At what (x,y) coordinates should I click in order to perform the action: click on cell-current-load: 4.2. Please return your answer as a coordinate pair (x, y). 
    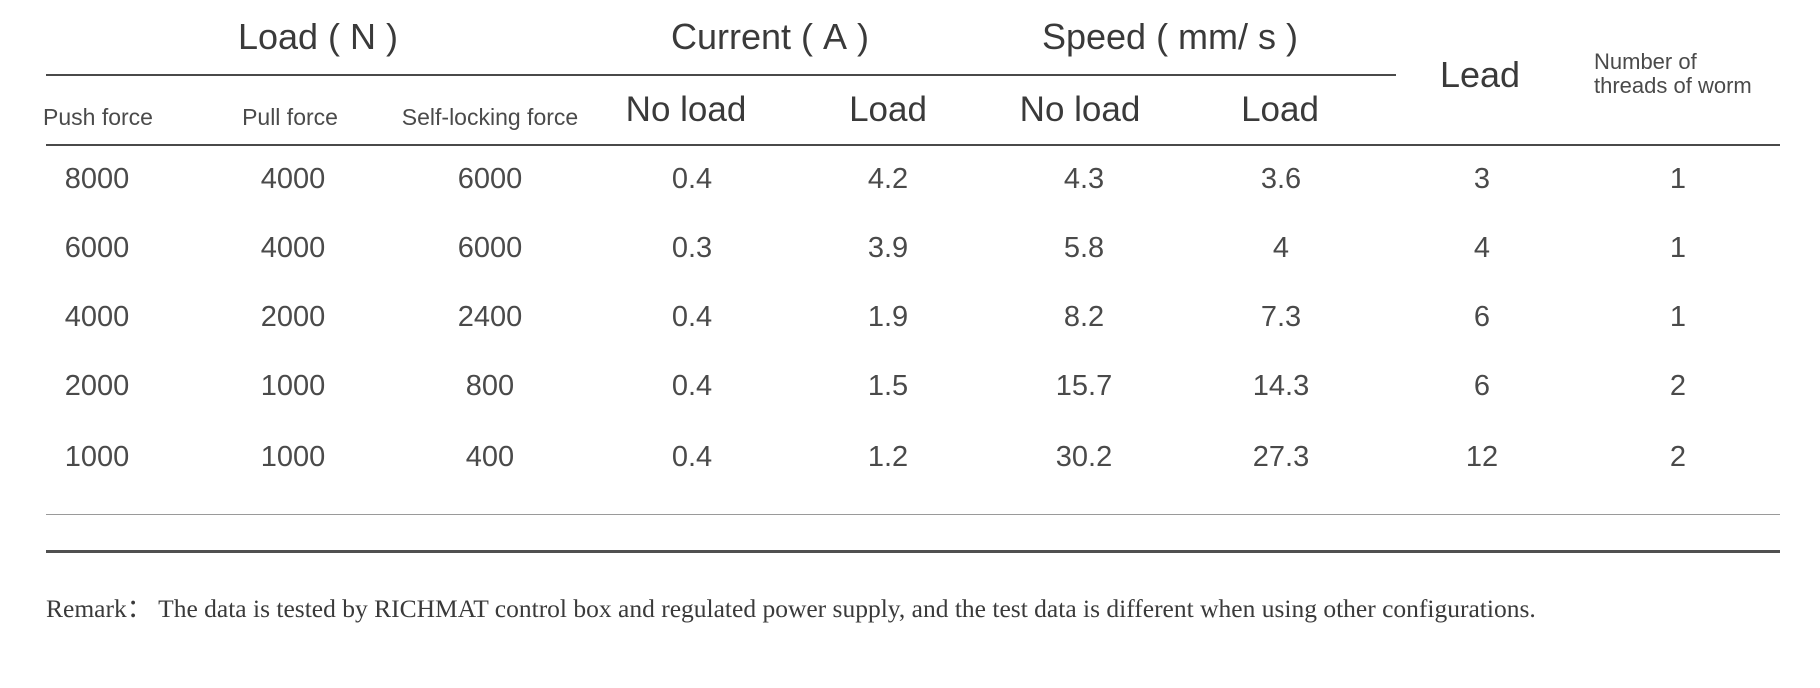
    Looking at the image, I should click on (888, 179).